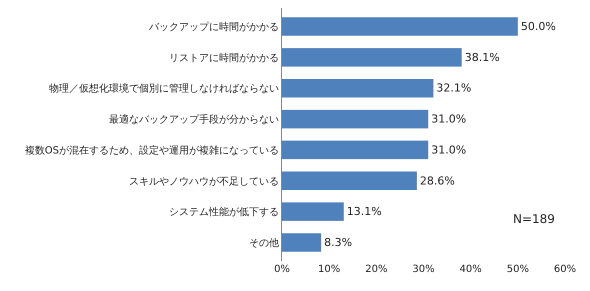  Describe the element at coordinates (224, 212) in the screenshot. I see `y-tick-label: システム性能が低下する` at that location.